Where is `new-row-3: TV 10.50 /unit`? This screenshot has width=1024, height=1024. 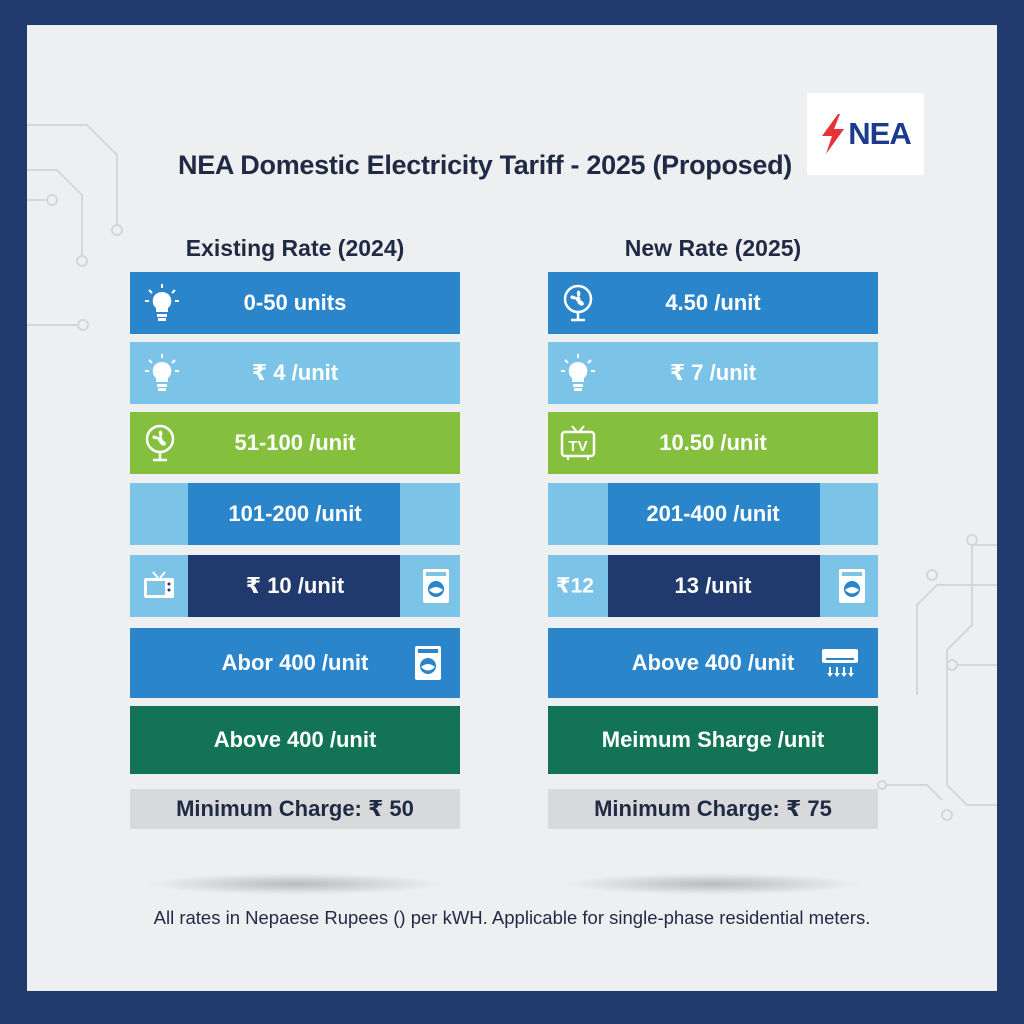
new-row-3: TV 10.50 /unit is located at coordinates (713, 443).